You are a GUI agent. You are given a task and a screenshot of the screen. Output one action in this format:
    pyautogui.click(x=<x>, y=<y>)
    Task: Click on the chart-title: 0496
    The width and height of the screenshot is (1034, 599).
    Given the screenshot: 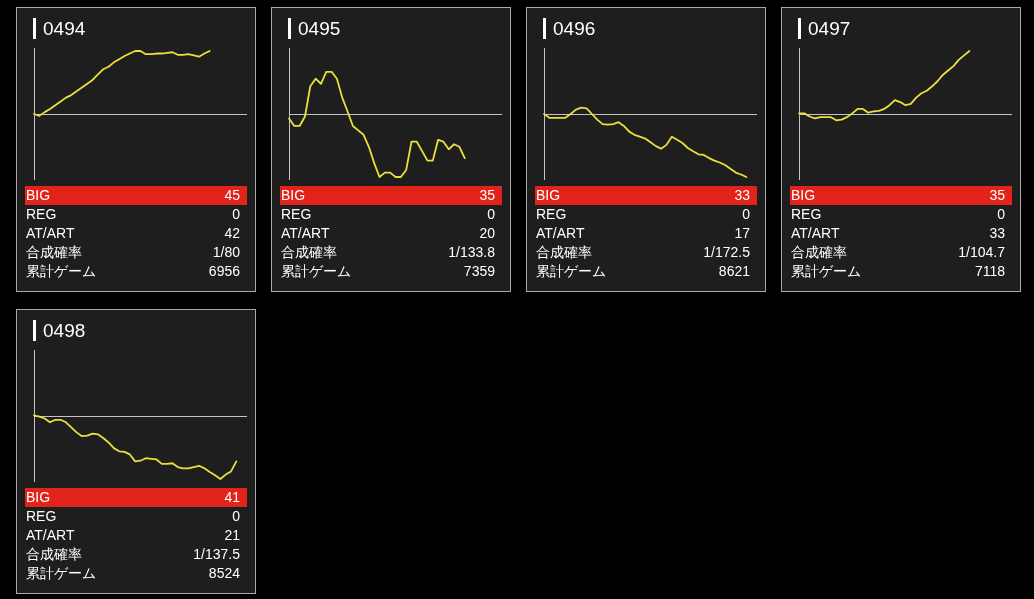 What is the action you would take?
    pyautogui.click(x=574, y=29)
    